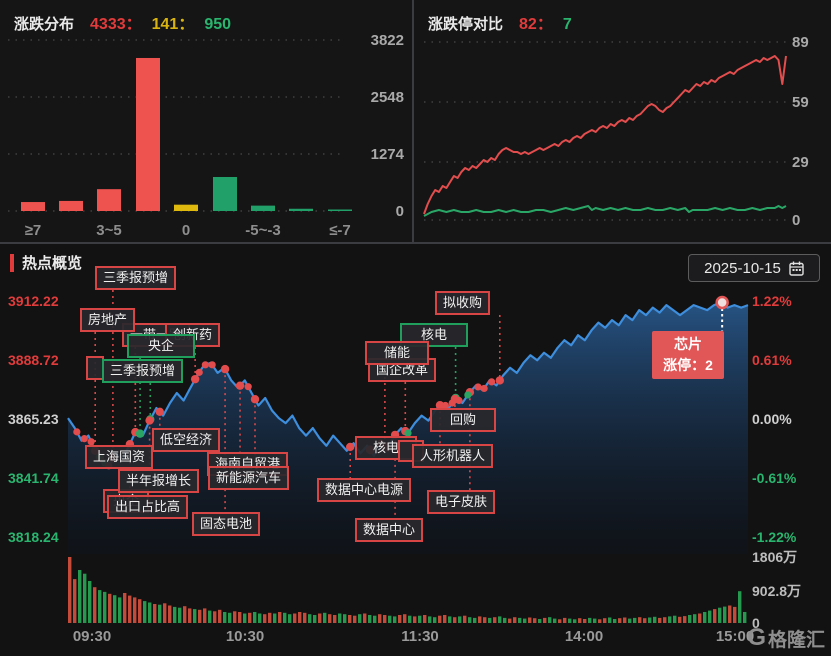 This screenshot has height=656, width=831. Describe the element at coordinates (301, 209) in the screenshot. I see `dist-bar--7~-5` at that location.